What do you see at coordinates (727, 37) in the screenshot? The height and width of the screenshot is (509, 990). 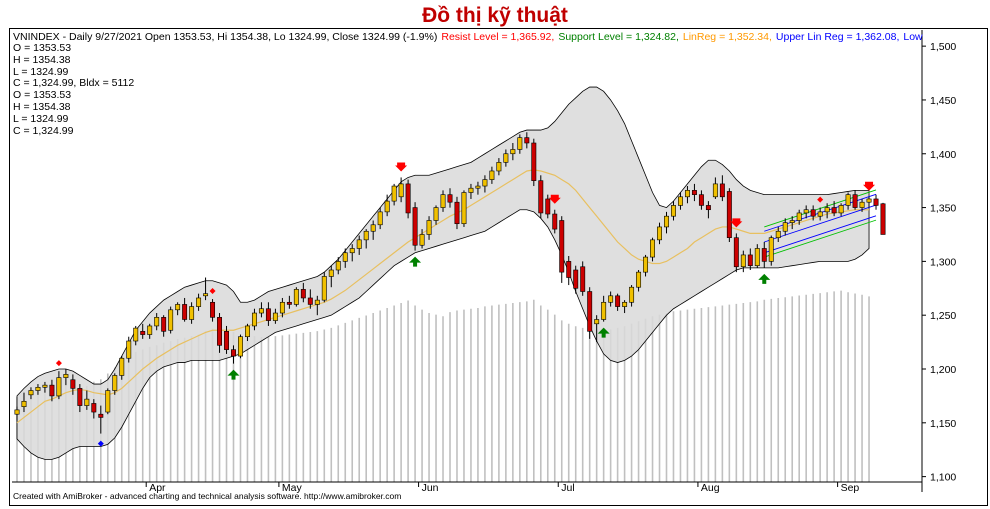 I see `header-linreg: LinReg = 1,352.34,` at bounding box center [727, 37].